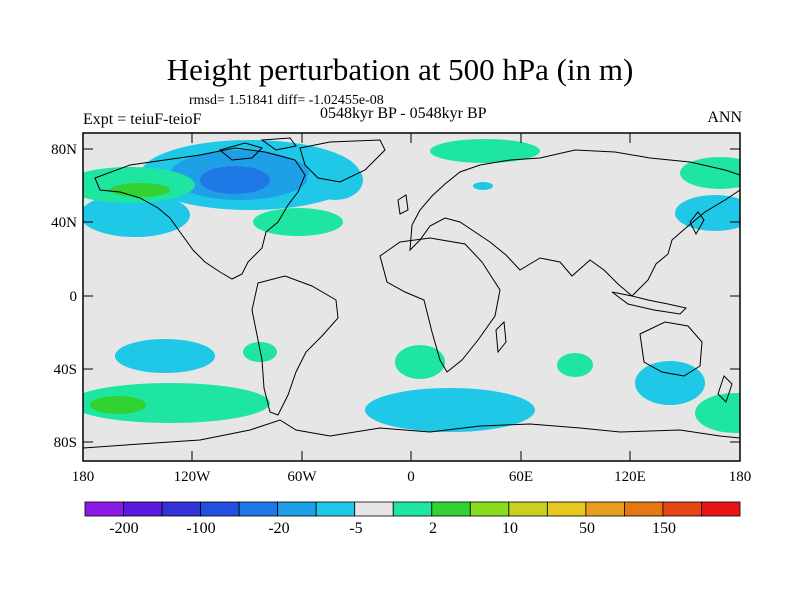 Image resolution: width=800 pixels, height=600 pixels. I want to click on coastline-madagascar, so click(501, 337).